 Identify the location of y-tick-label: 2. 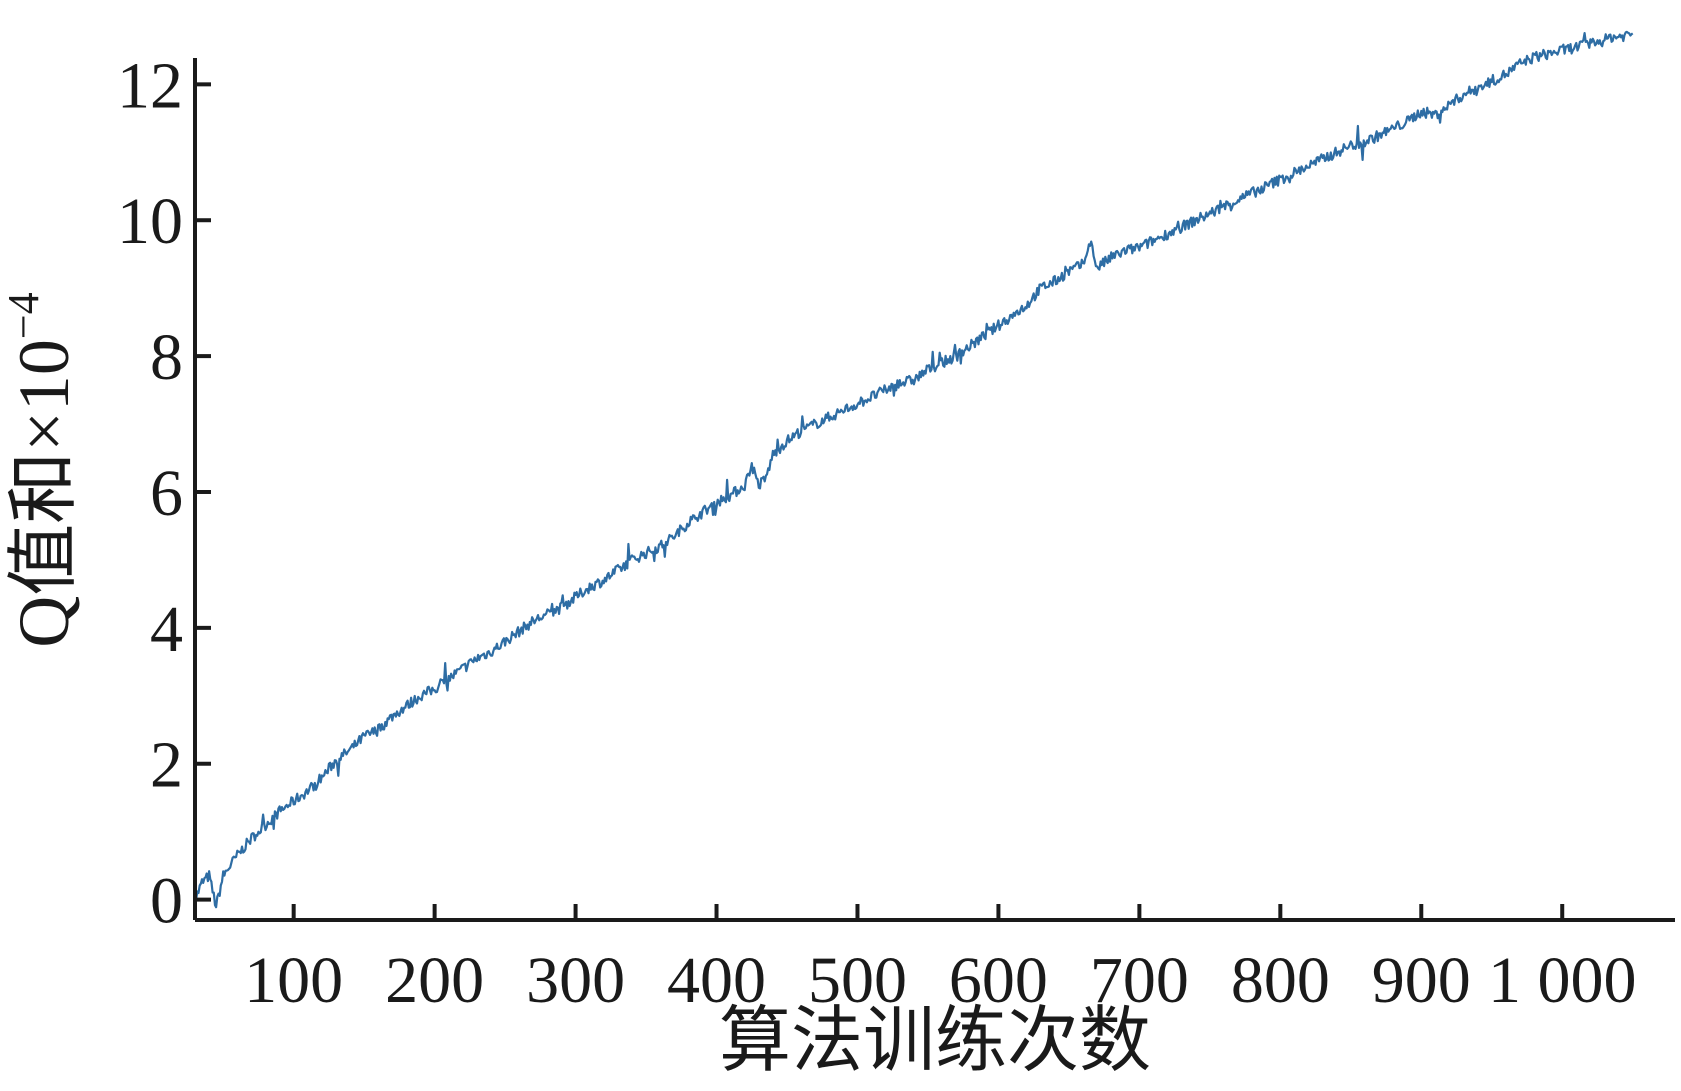
(166, 765).